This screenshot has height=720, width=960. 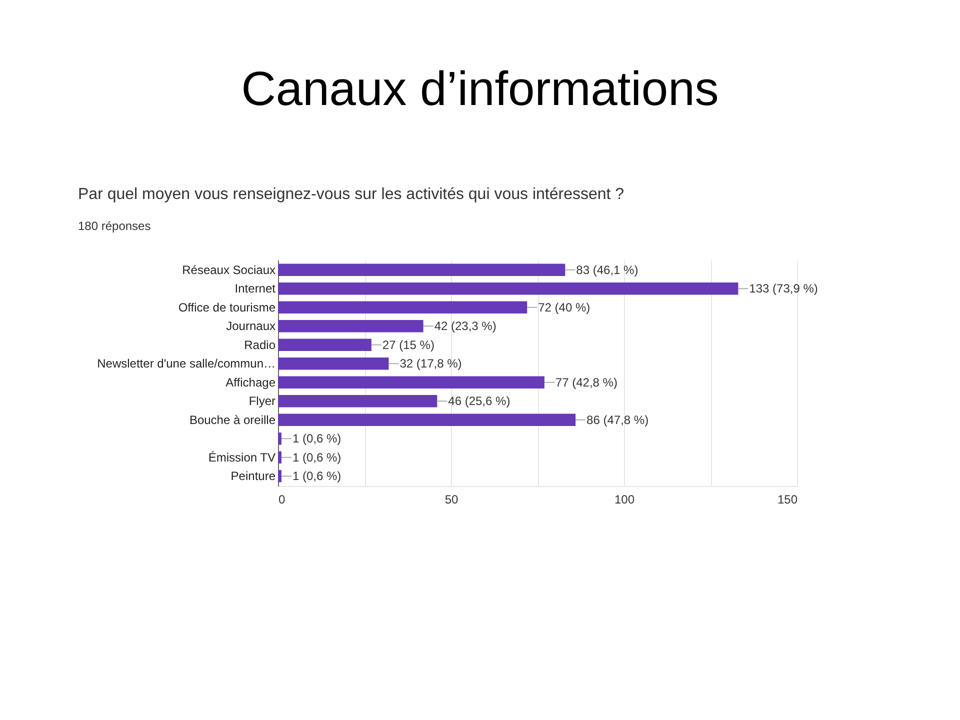 I want to click on y-tick-label: Affichage, so click(x=251, y=382).